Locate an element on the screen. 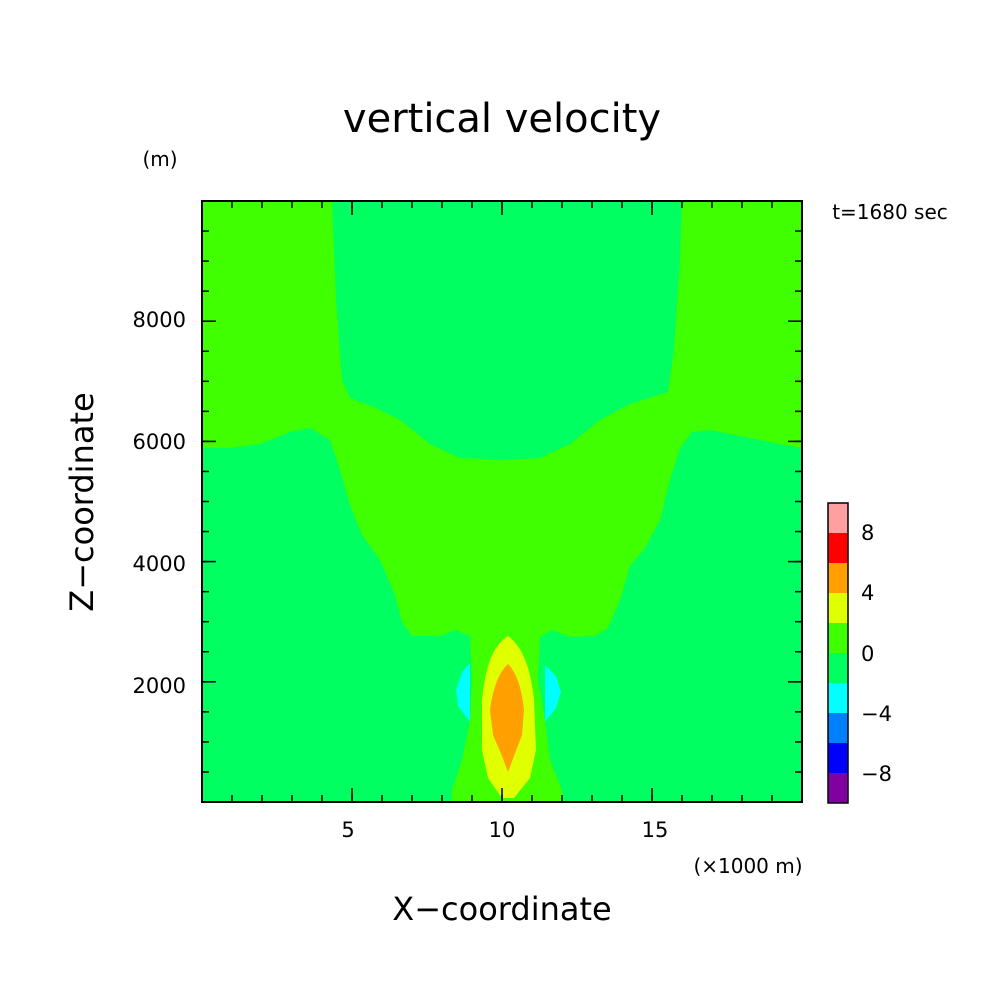 This screenshot has width=1004, height=1004. colorbar-label-4: 4 is located at coordinates (867, 593).